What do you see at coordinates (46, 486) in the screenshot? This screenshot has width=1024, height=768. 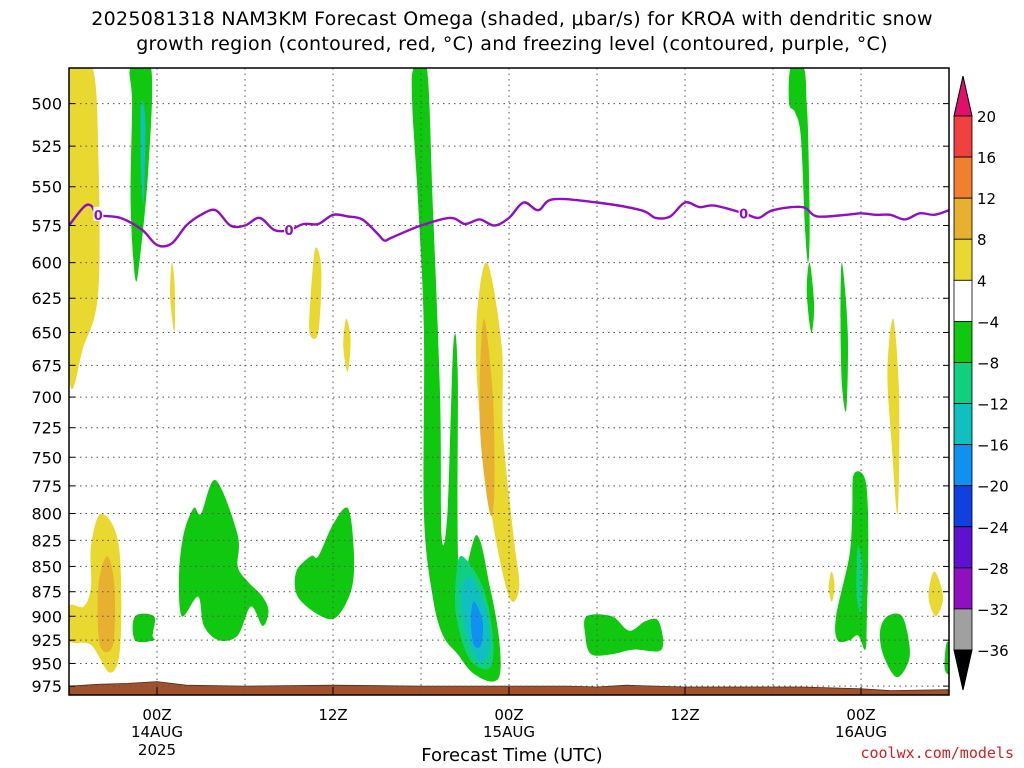 I see `y-tick-label: 775` at bounding box center [46, 486].